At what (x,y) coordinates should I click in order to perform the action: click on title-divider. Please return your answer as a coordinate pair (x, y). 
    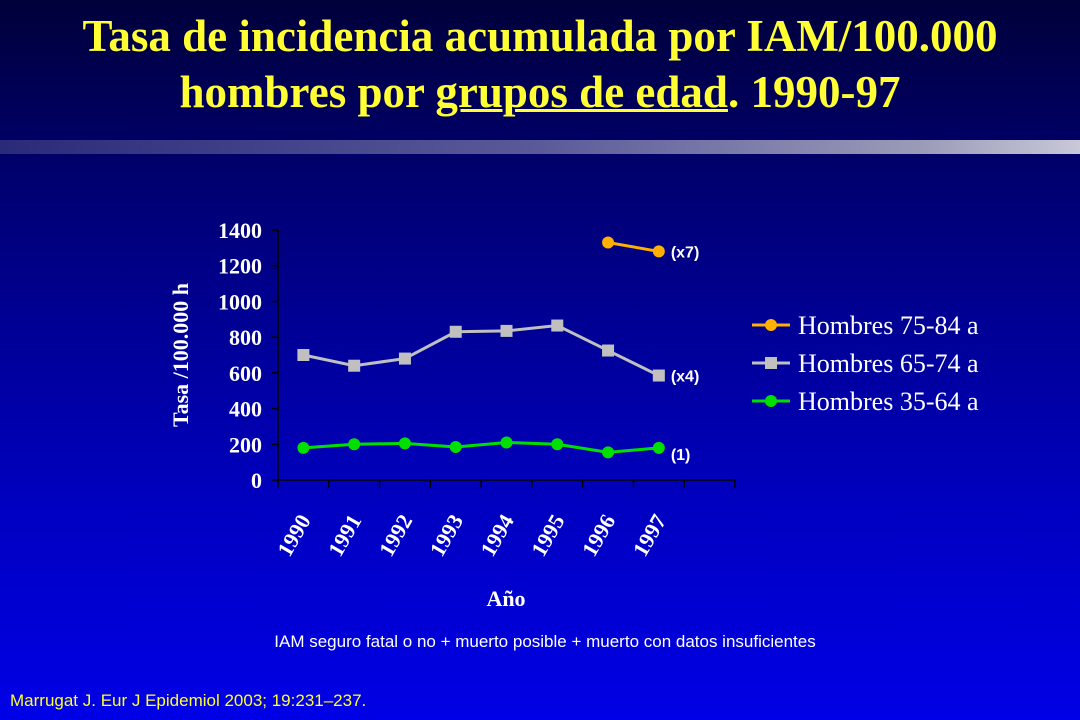
    Looking at the image, I should click on (540, 147).